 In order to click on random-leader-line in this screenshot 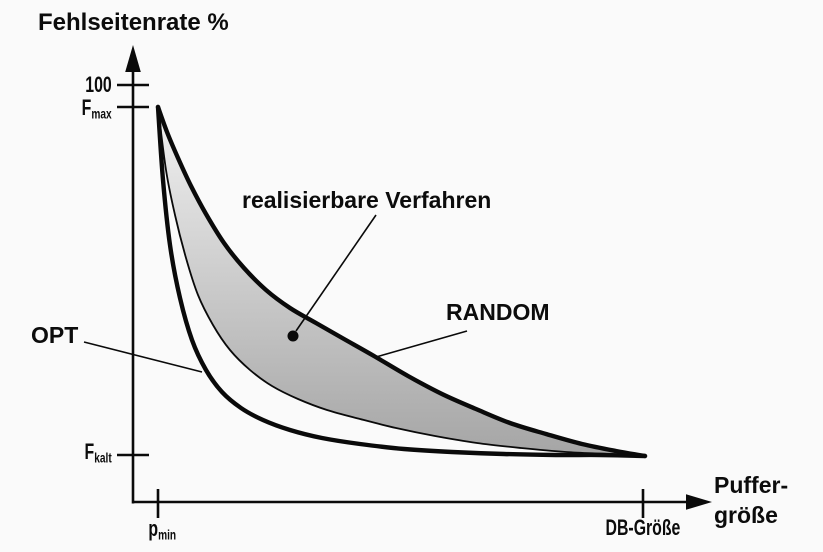, I will do `click(421, 344)`.